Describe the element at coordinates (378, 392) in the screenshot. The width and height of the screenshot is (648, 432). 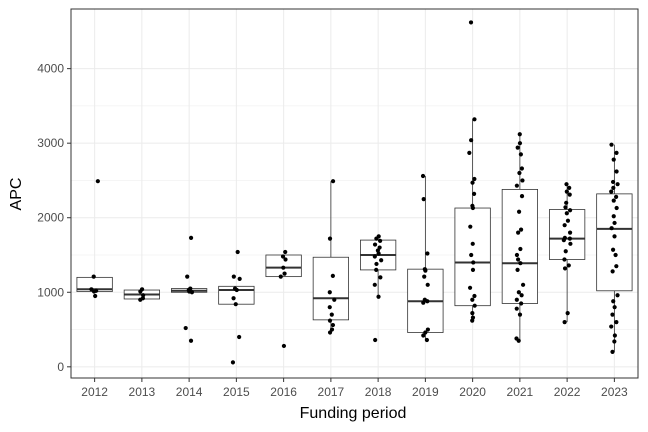
I see `x-tick-label: 2018` at that location.